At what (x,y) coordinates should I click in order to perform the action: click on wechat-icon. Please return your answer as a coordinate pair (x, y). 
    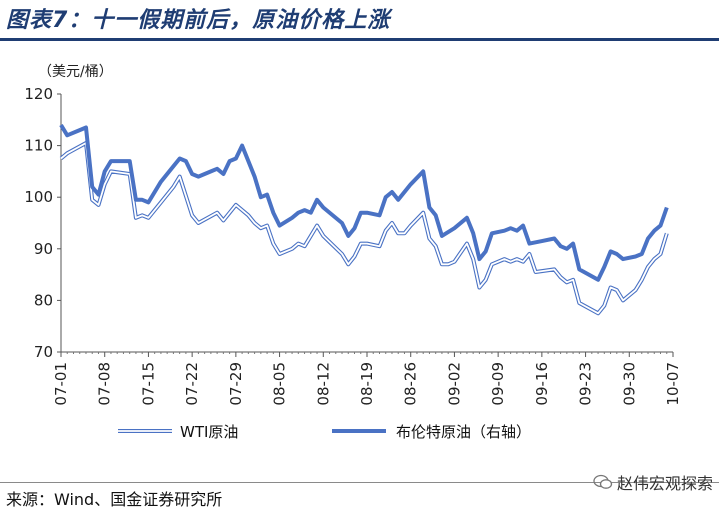
    Looking at the image, I should click on (603, 481).